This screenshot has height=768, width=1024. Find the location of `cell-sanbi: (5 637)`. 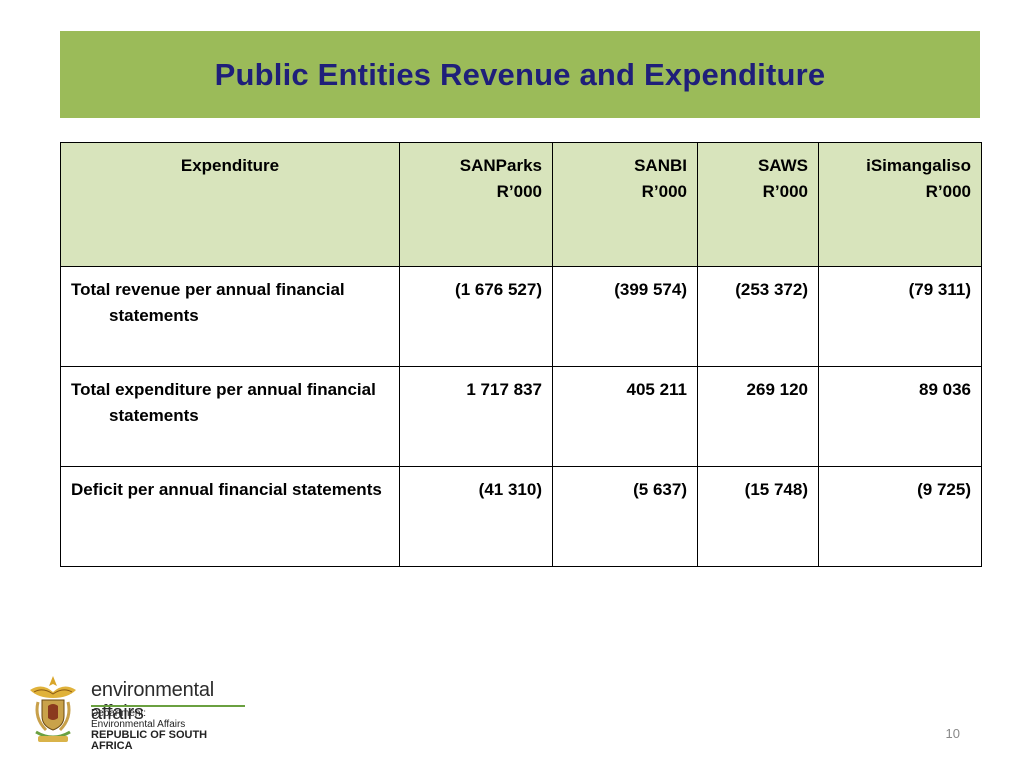

cell-sanbi: (5 637) is located at coordinates (625, 516).